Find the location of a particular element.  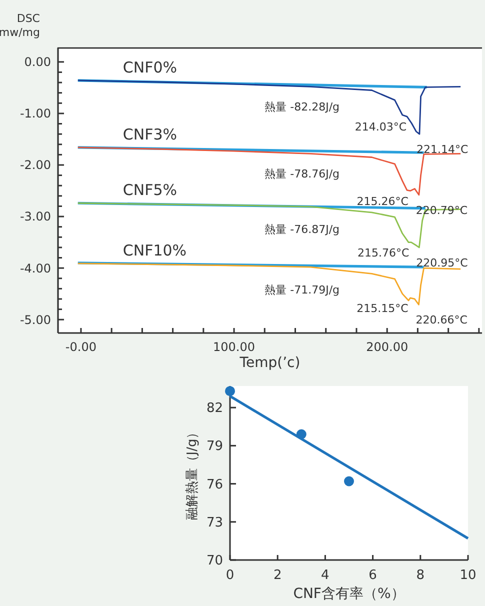

x-tick-label: 6 is located at coordinates (372, 575).